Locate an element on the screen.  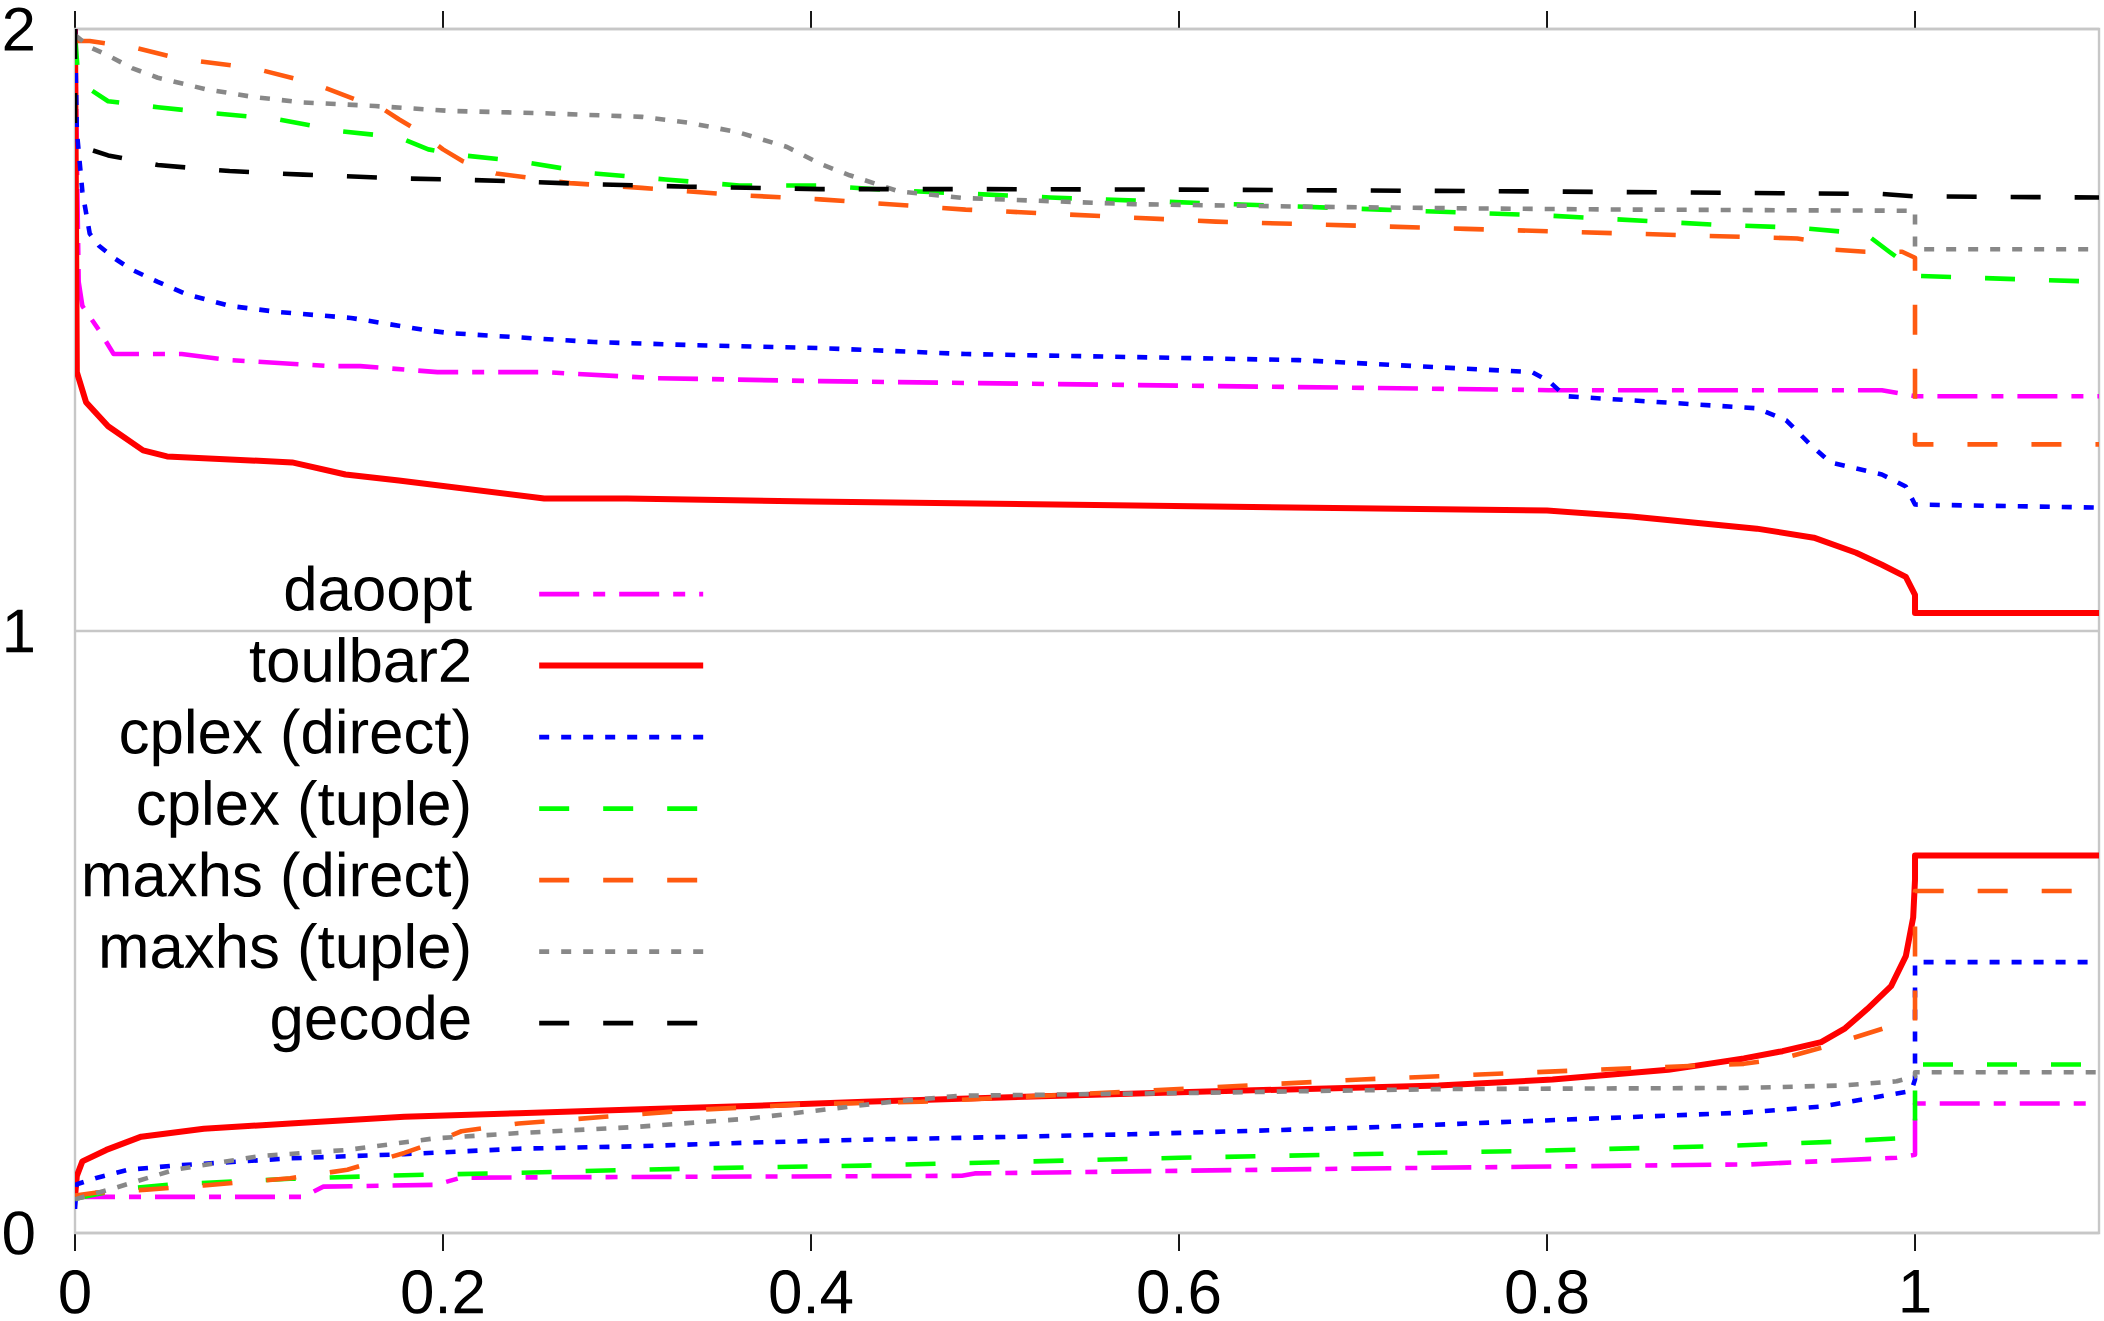
legend-label: daoopt is located at coordinates (378, 594).